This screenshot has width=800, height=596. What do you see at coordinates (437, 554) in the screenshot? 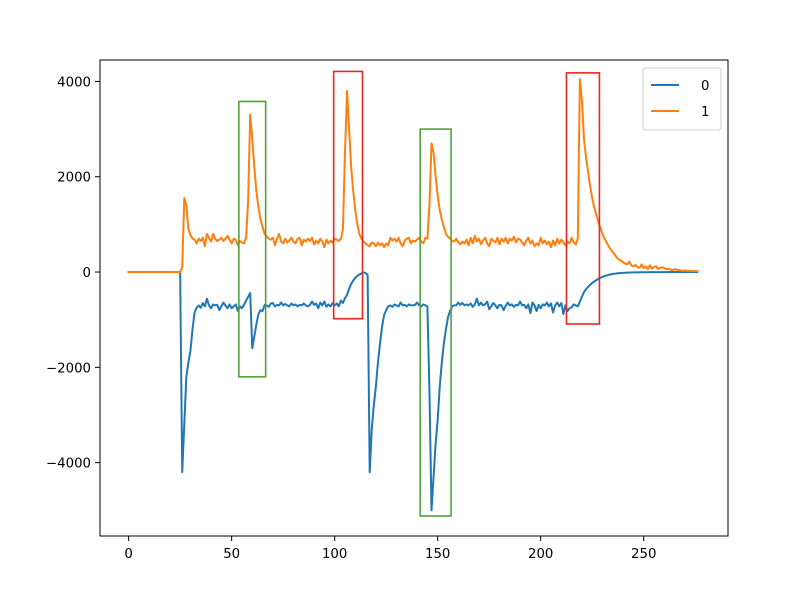
I see `x-tick-label: 150` at bounding box center [437, 554].